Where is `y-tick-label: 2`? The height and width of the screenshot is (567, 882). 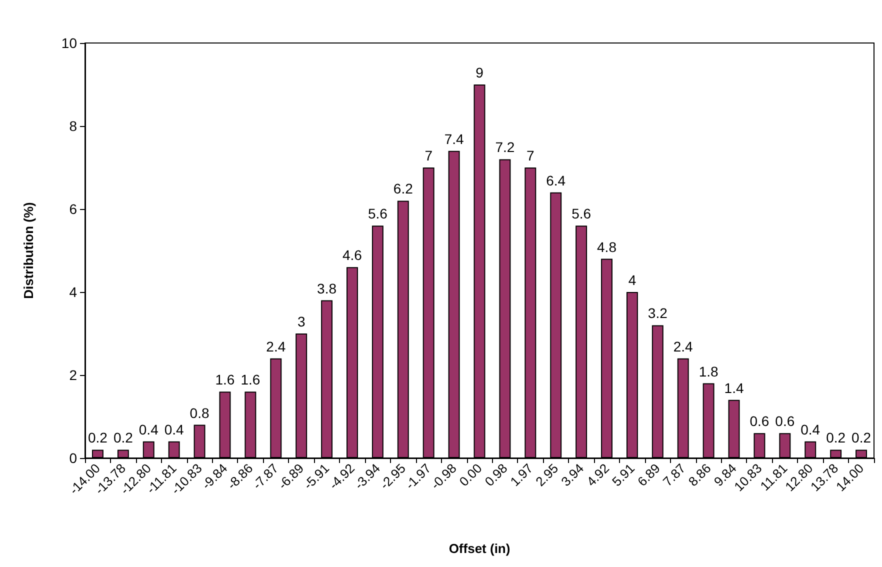
y-tick-label: 2 is located at coordinates (73, 375).